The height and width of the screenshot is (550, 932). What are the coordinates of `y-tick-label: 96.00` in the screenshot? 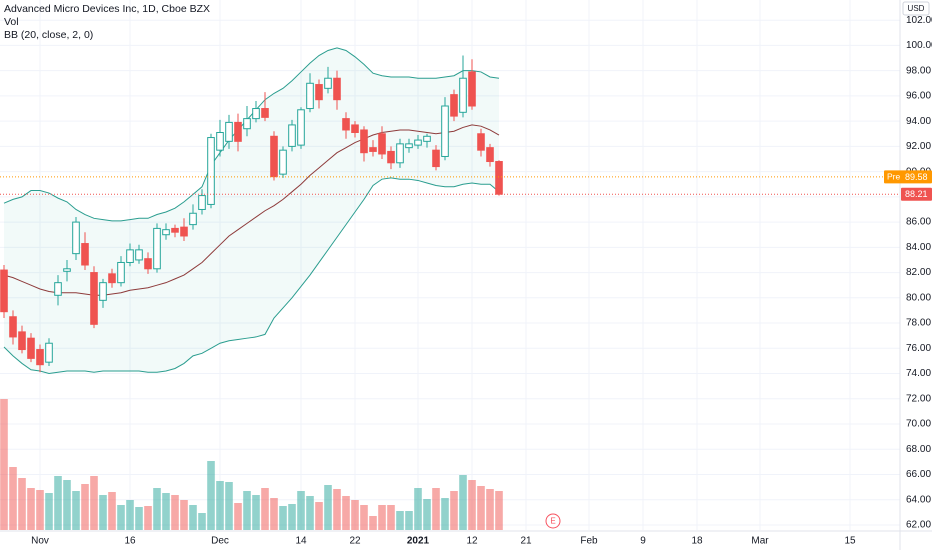 It's located at (918, 96).